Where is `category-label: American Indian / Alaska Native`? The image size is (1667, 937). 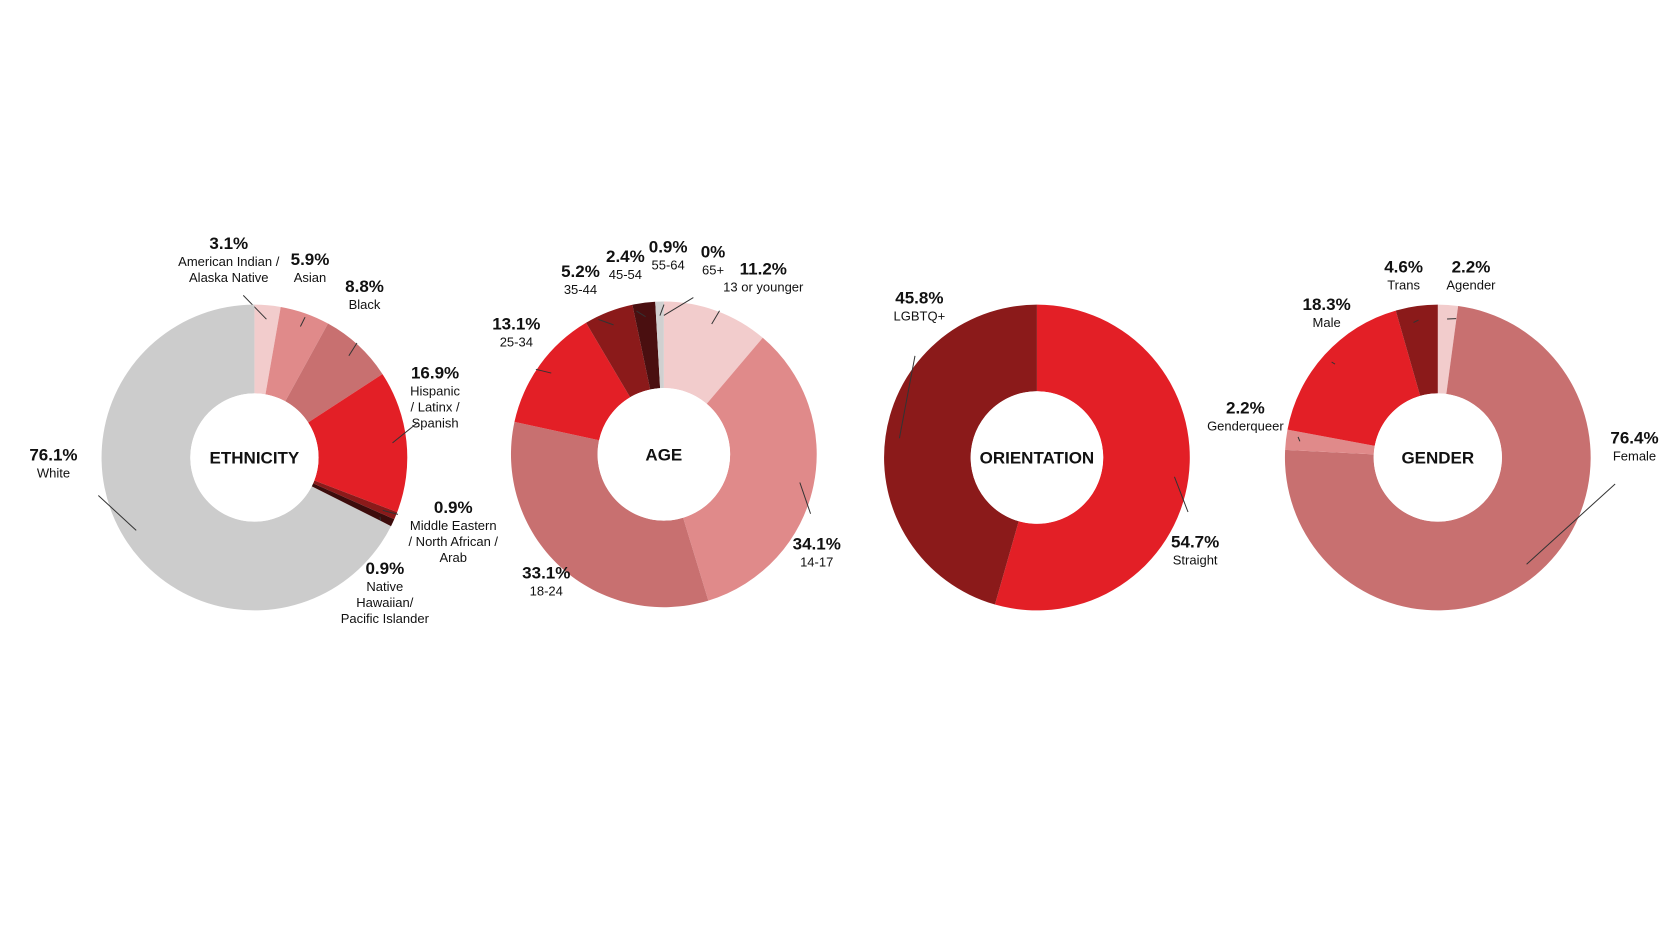 category-label: American Indian / Alaska Native is located at coordinates (229, 269).